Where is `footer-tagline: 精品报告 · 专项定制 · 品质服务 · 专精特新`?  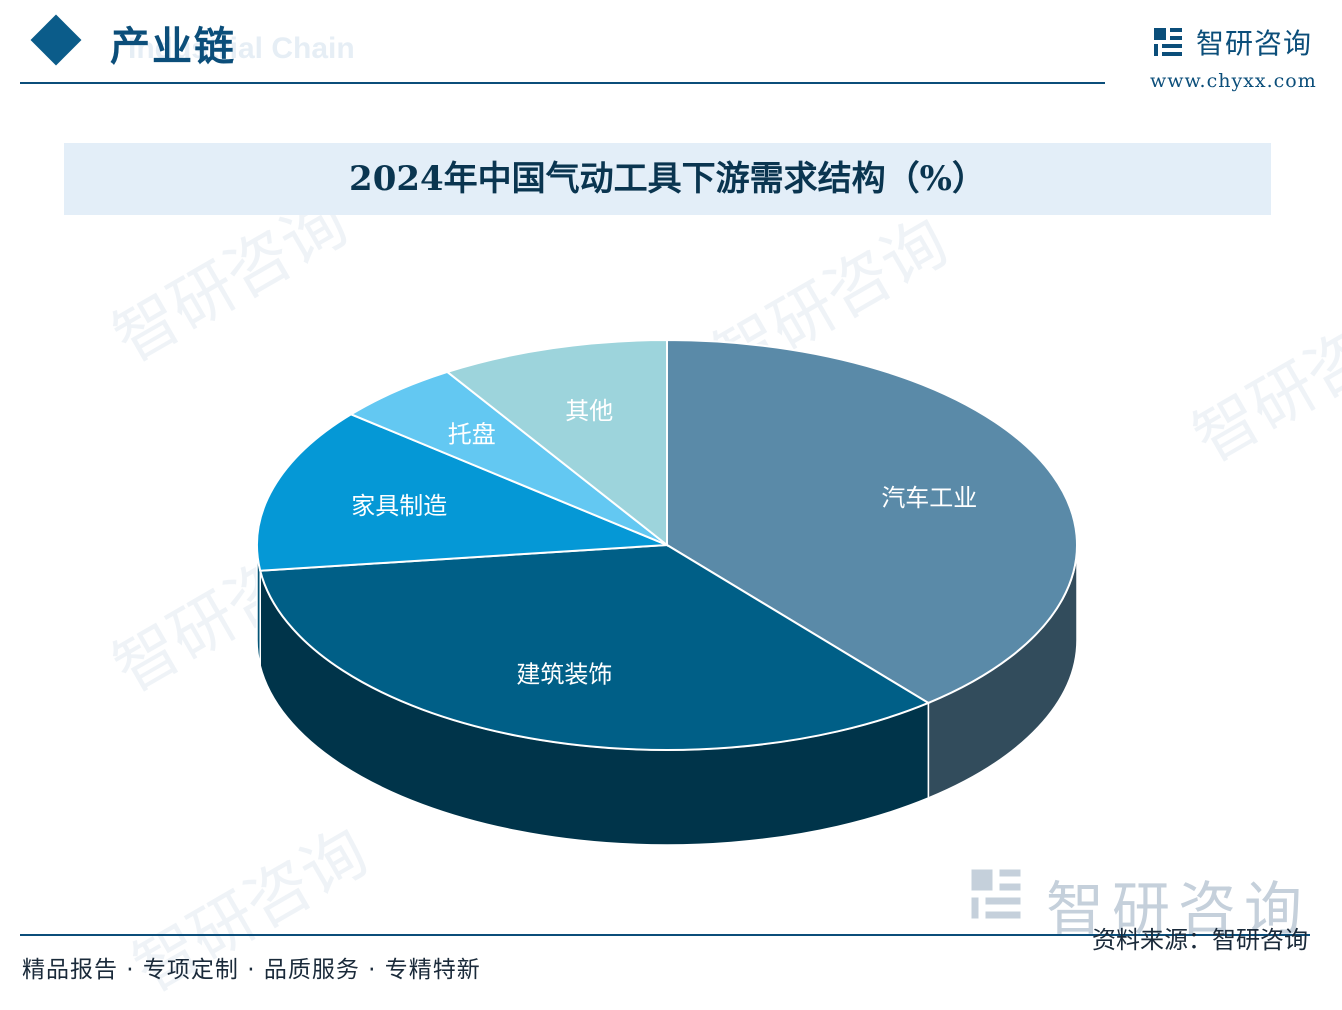 footer-tagline: 精品报告 · 专项定制 · 品质服务 · 专精特新 is located at coordinates (251, 970).